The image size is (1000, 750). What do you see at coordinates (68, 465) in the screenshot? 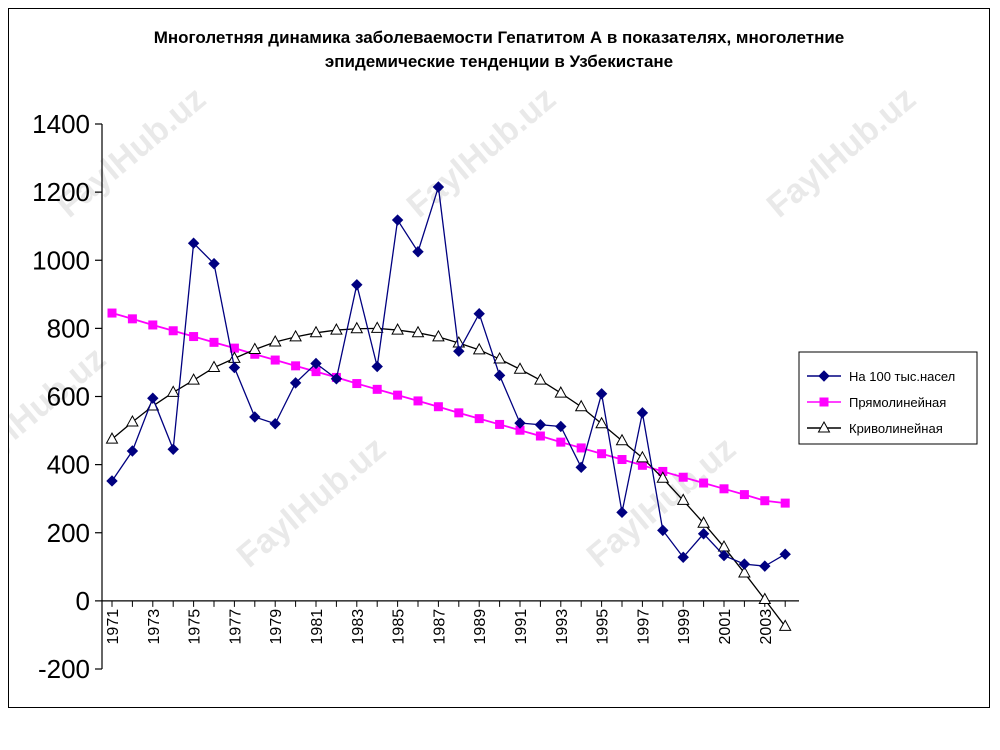
I see `y-tick-label: 400` at bounding box center [68, 465].